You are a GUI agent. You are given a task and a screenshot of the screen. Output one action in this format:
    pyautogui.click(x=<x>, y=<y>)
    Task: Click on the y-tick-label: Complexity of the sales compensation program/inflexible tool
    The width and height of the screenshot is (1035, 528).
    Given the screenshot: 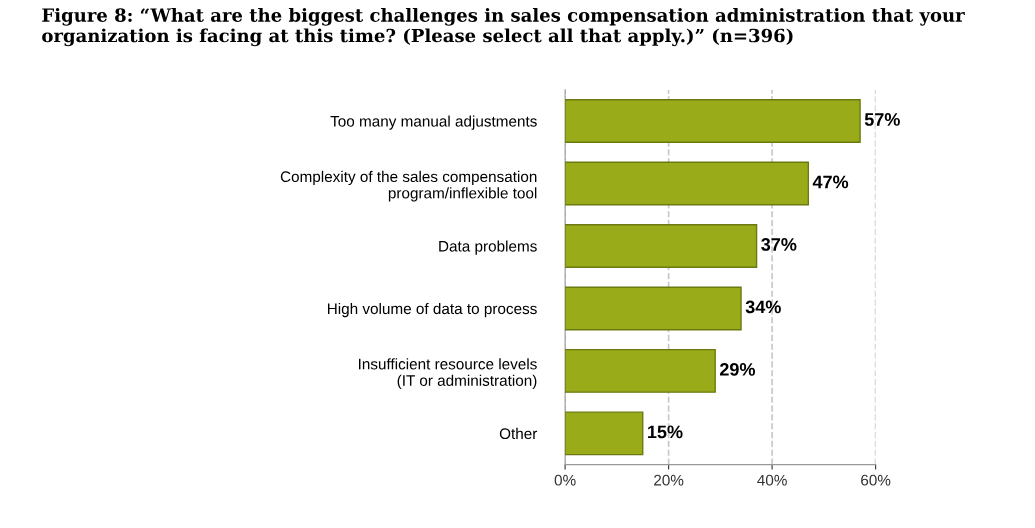 What is the action you would take?
    pyautogui.click(x=408, y=186)
    